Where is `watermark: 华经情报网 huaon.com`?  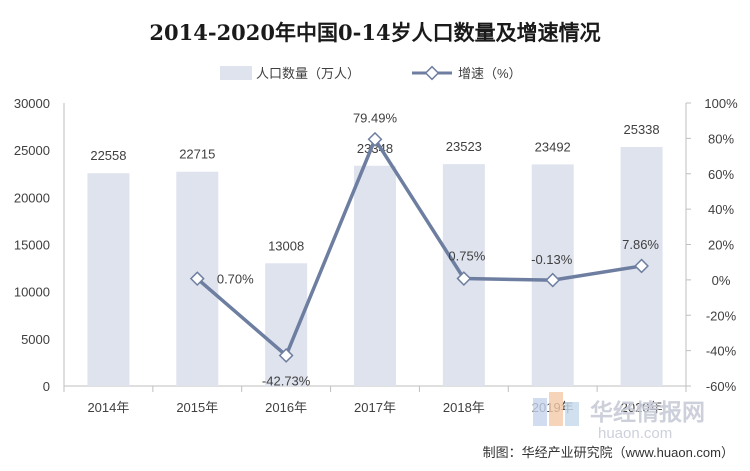
watermark: 华经情报网 huaon.com is located at coordinates (619, 417).